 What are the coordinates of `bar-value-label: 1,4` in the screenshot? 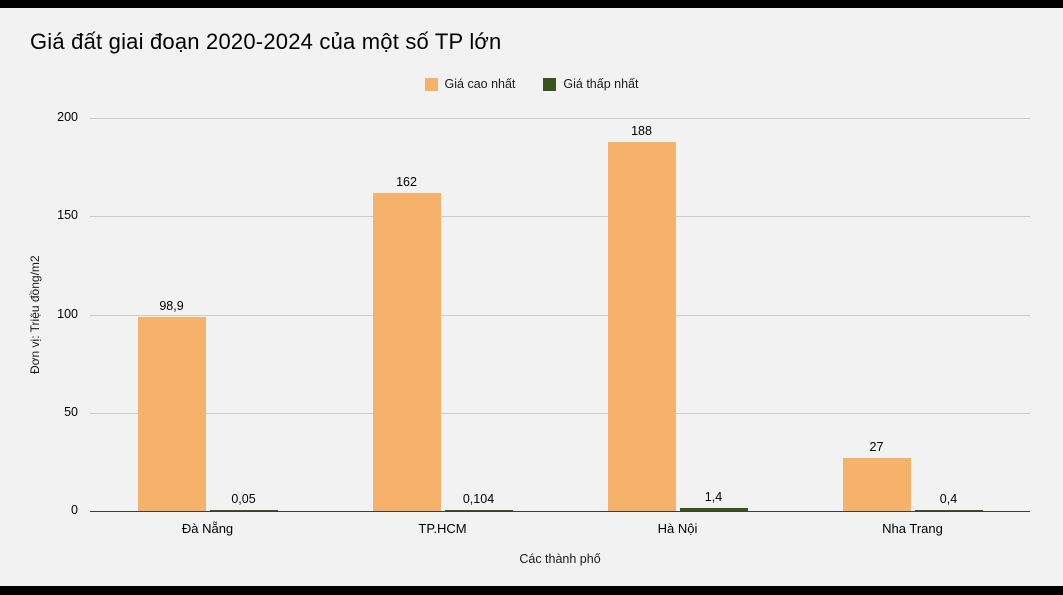 It's located at (713, 497).